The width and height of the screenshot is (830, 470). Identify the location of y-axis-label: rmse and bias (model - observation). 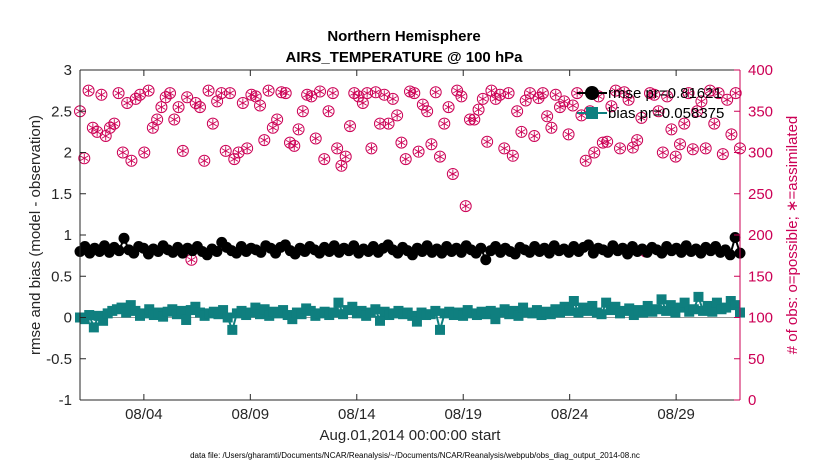
(35, 235).